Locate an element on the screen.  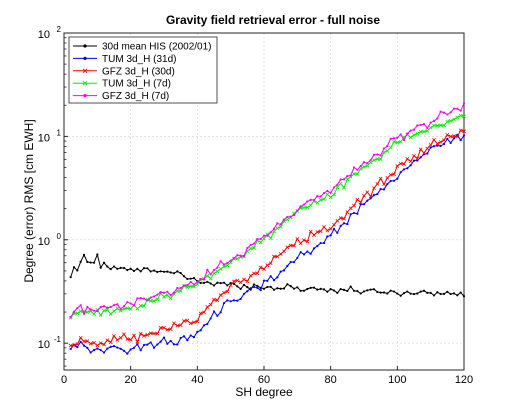
y-tick-exponent: 0 is located at coordinates (59, 236).